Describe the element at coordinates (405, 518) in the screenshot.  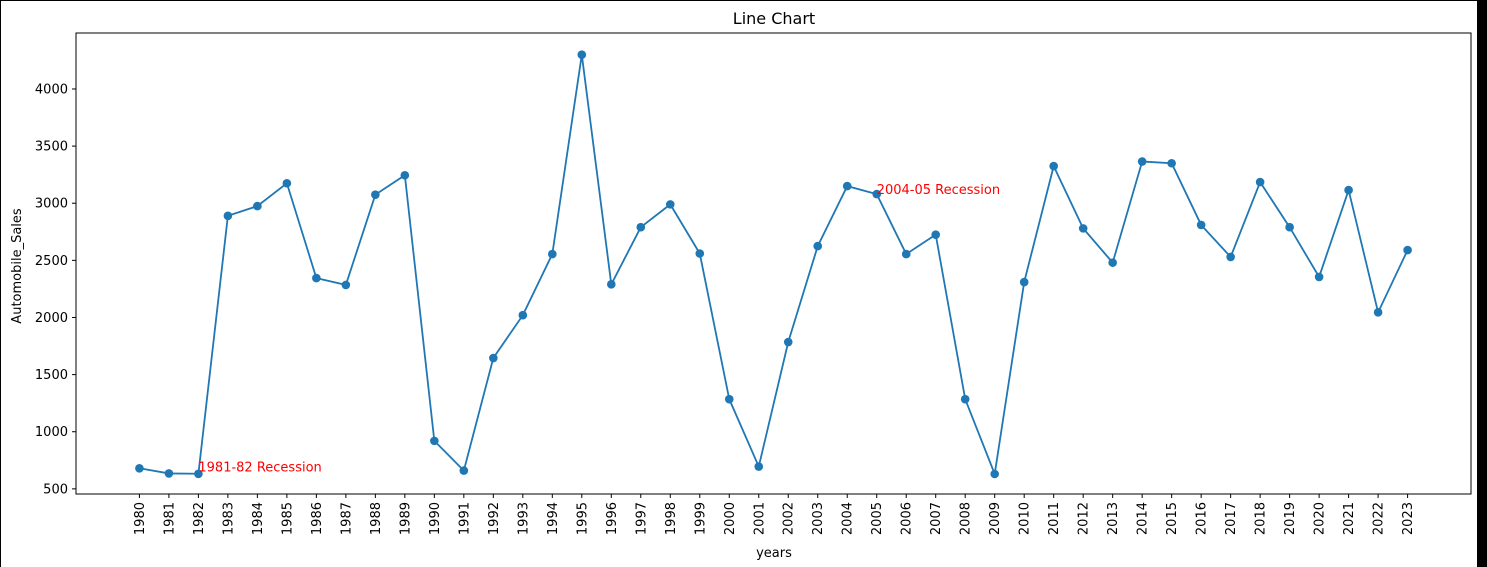
I see `x-tick-label: 1989` at that location.